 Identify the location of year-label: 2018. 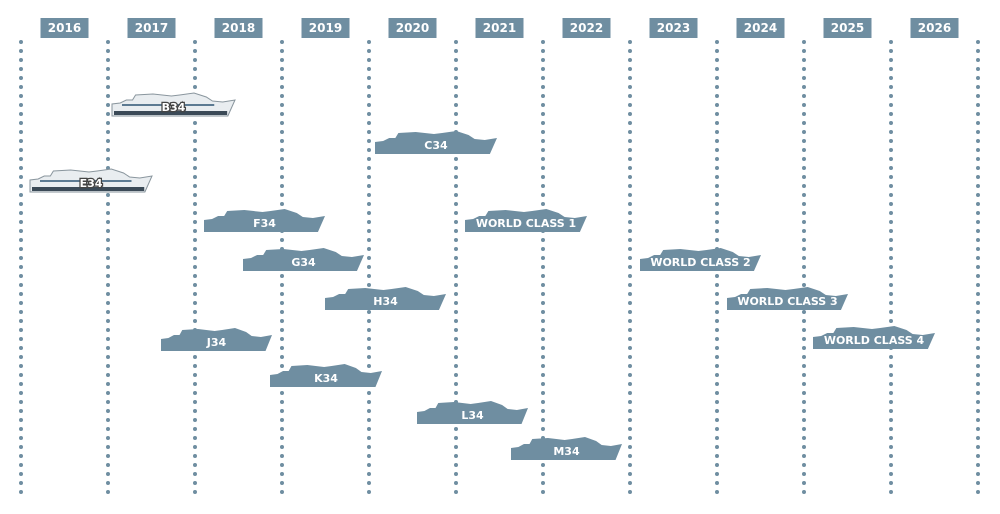
(238, 28).